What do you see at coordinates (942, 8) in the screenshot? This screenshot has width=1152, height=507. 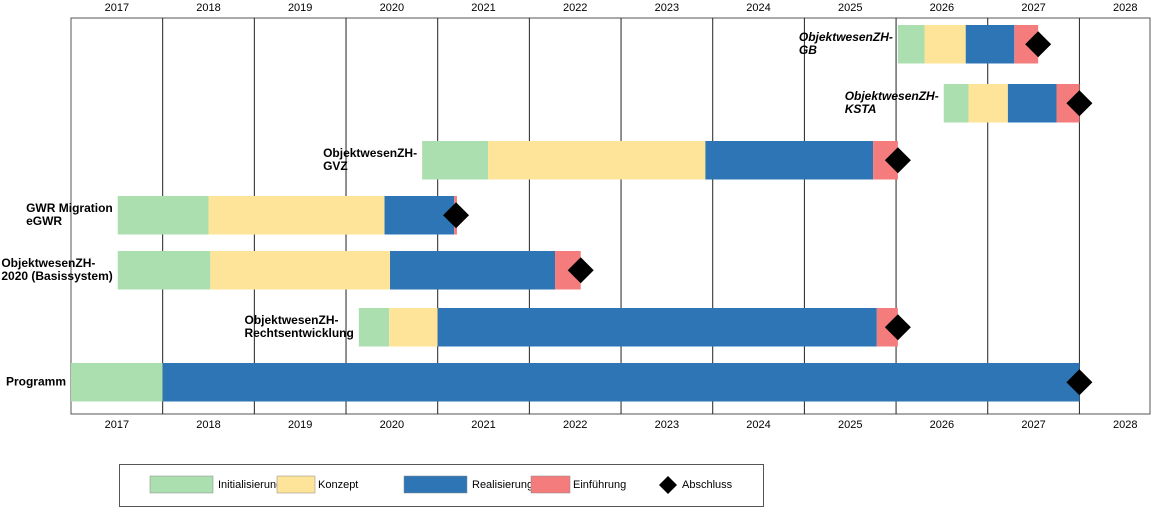 I see `x-tick-label-top: 2026` at bounding box center [942, 8].